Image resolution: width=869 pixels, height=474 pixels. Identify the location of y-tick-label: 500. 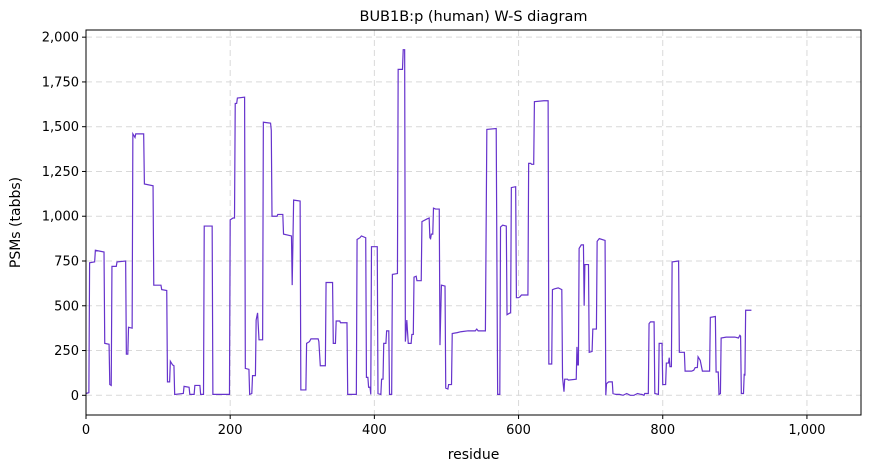
(66, 306).